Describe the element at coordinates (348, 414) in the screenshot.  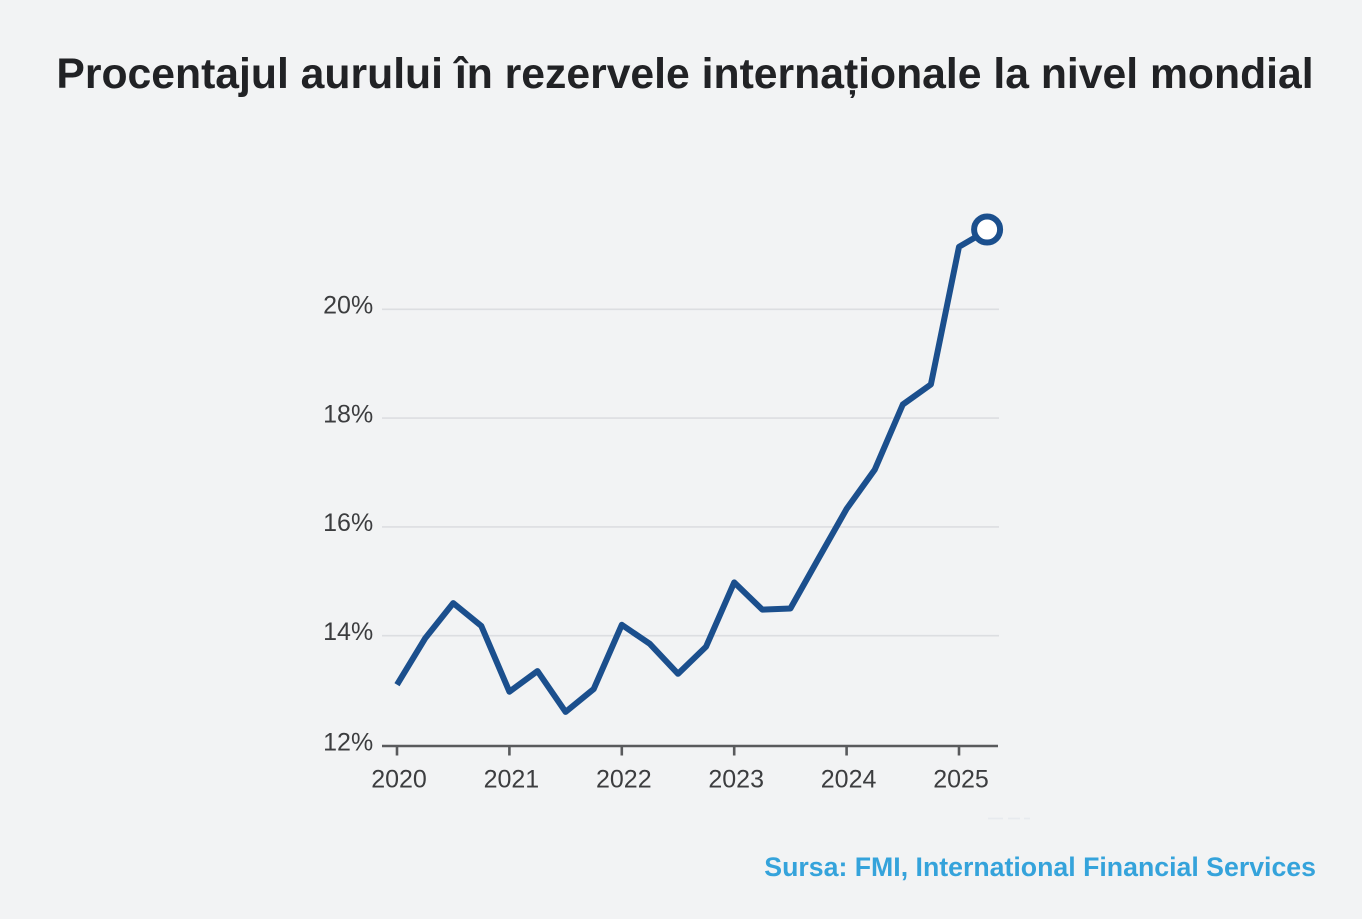
I see `svg-text: 18%` at that location.